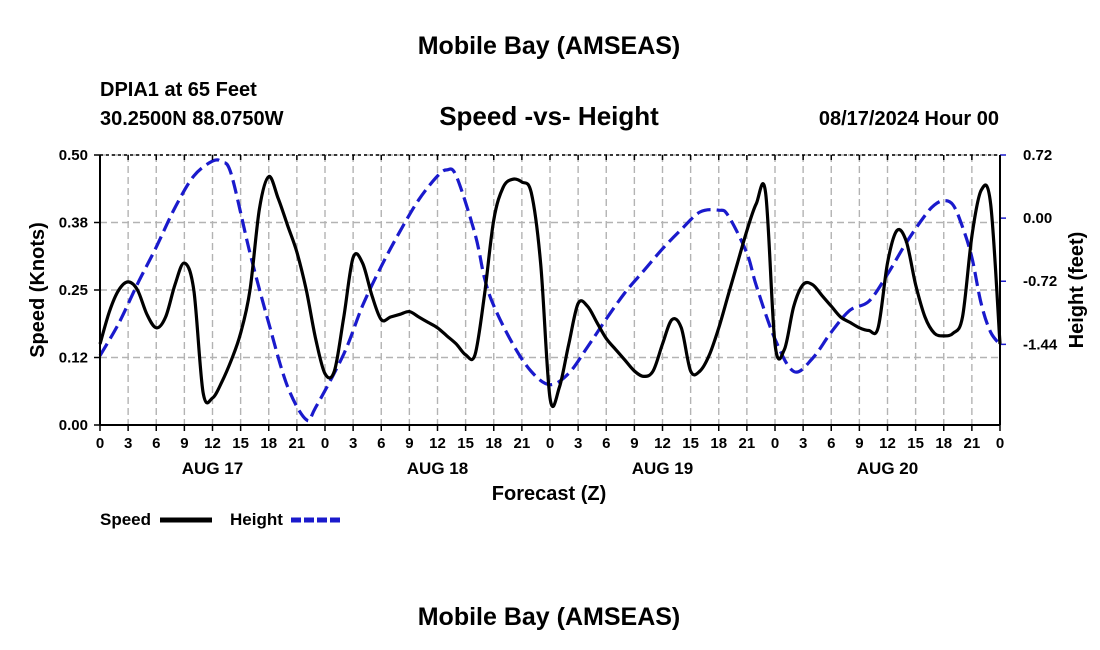 This screenshot has width=1100, height=650. What do you see at coordinates (73, 290) in the screenshot?
I see `y-tick-label: 0.25` at bounding box center [73, 290].